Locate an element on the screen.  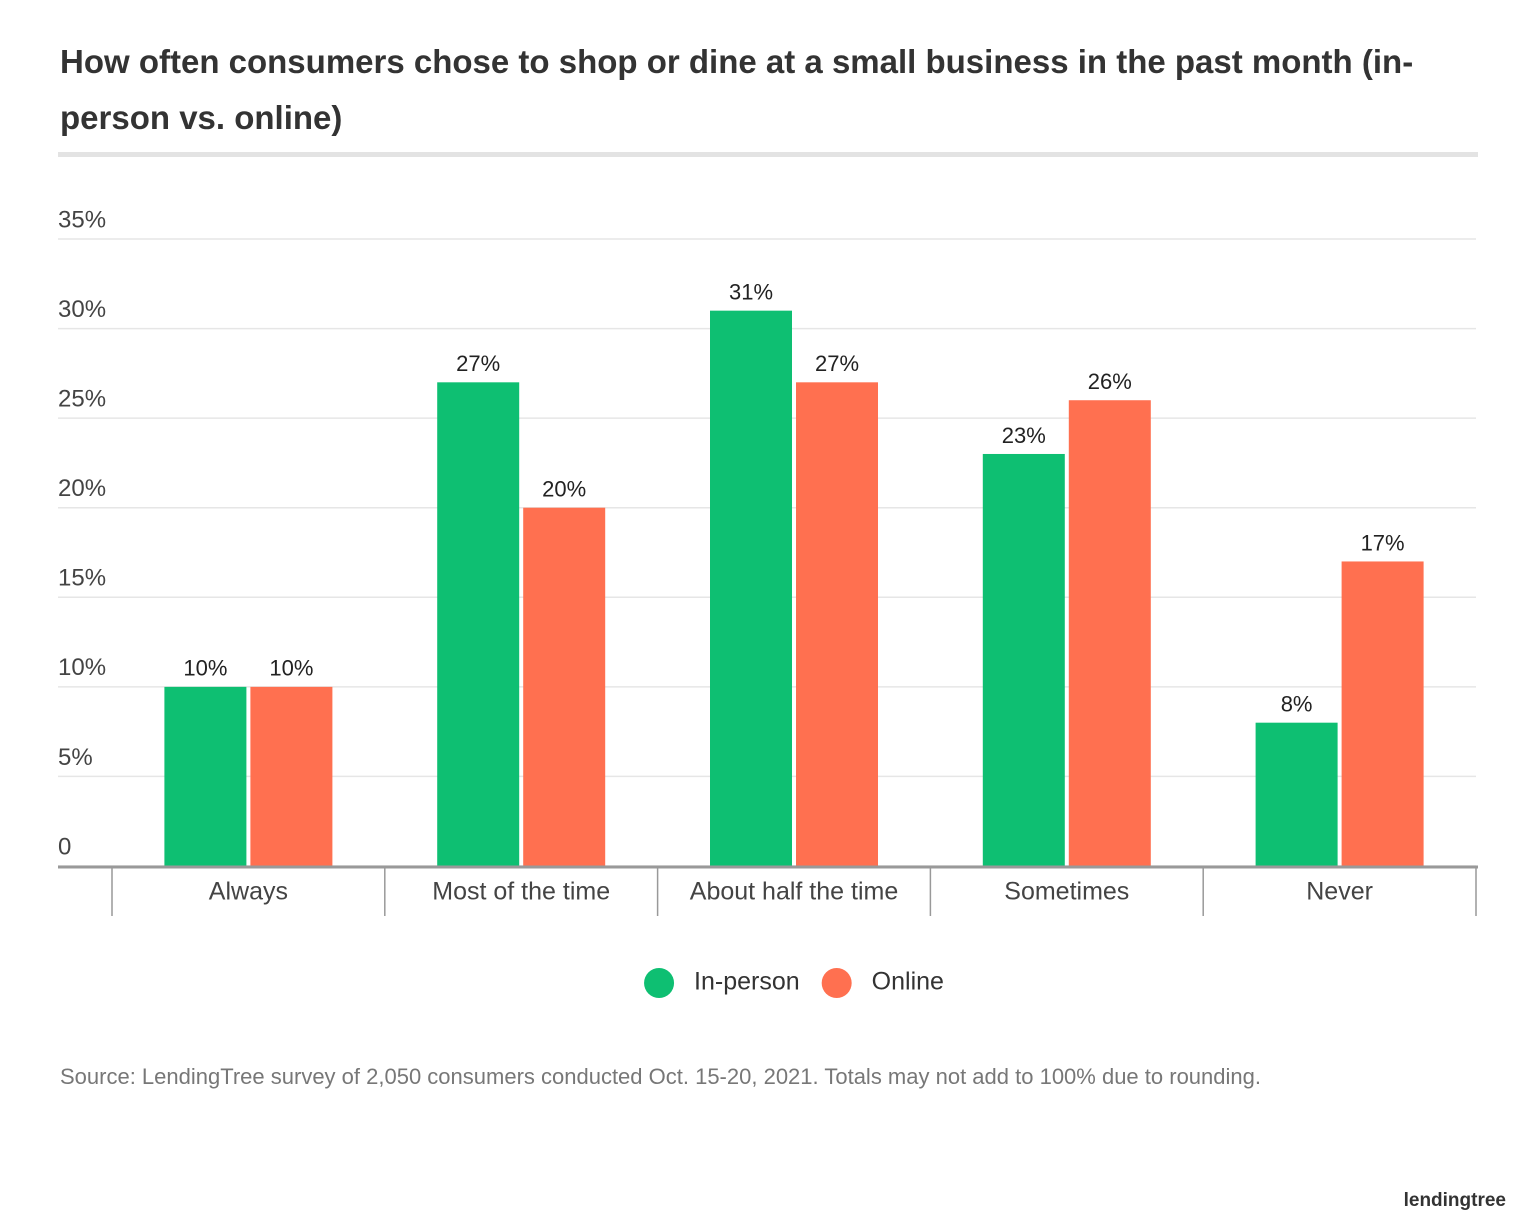
value-label: 20% is located at coordinates (564, 489).